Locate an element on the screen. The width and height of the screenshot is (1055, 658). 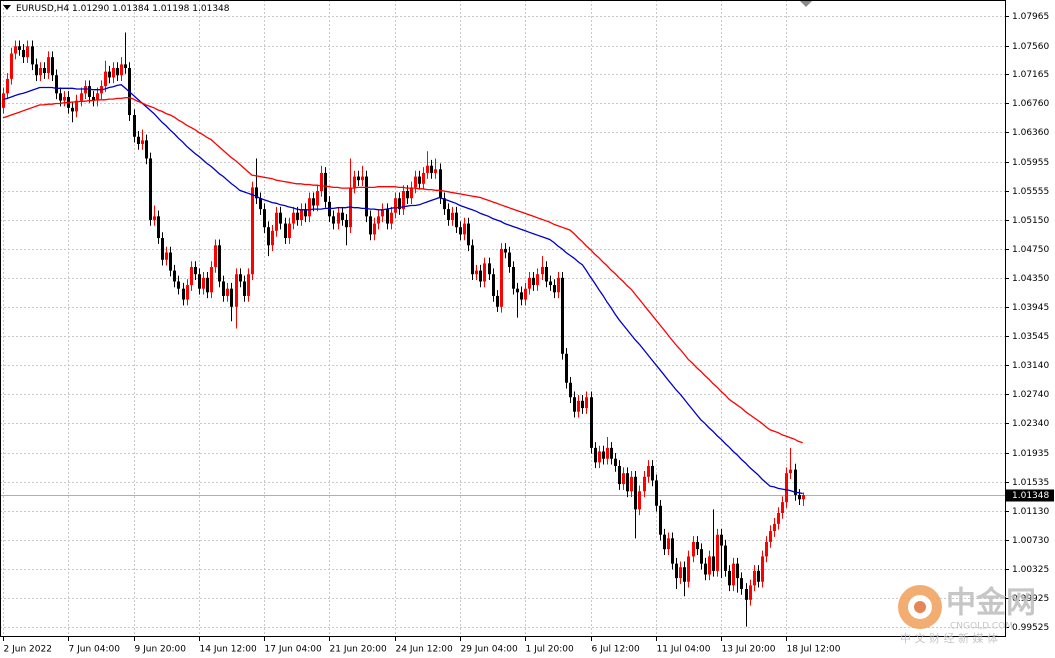
x-tick-label: 17 Jun 04:00 is located at coordinates (293, 650).